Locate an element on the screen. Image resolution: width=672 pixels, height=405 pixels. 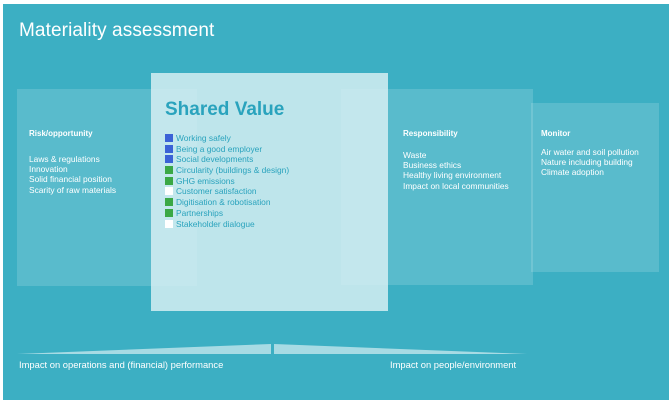
monitor-item: Nature including building is located at coordinates (587, 162).